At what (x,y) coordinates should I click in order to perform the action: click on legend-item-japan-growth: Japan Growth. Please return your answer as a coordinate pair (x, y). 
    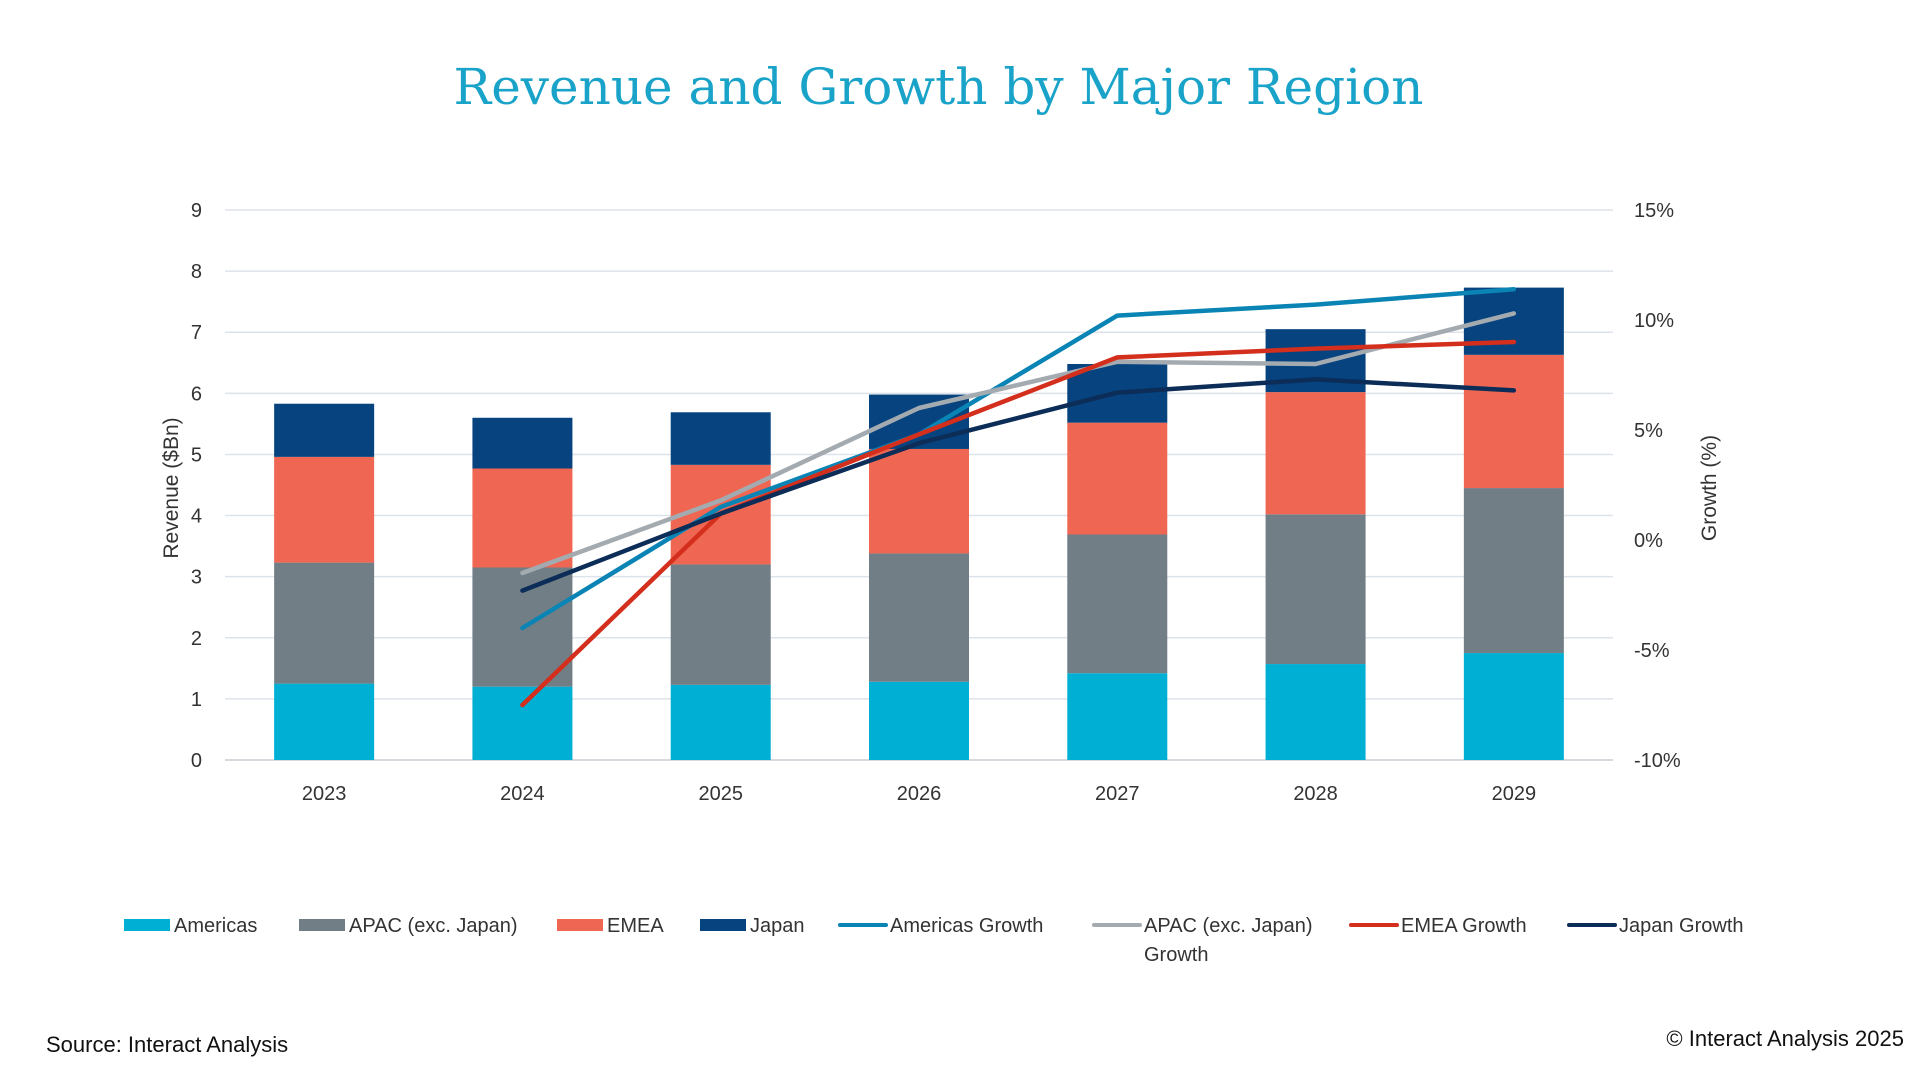
    Looking at the image, I should click on (1655, 926).